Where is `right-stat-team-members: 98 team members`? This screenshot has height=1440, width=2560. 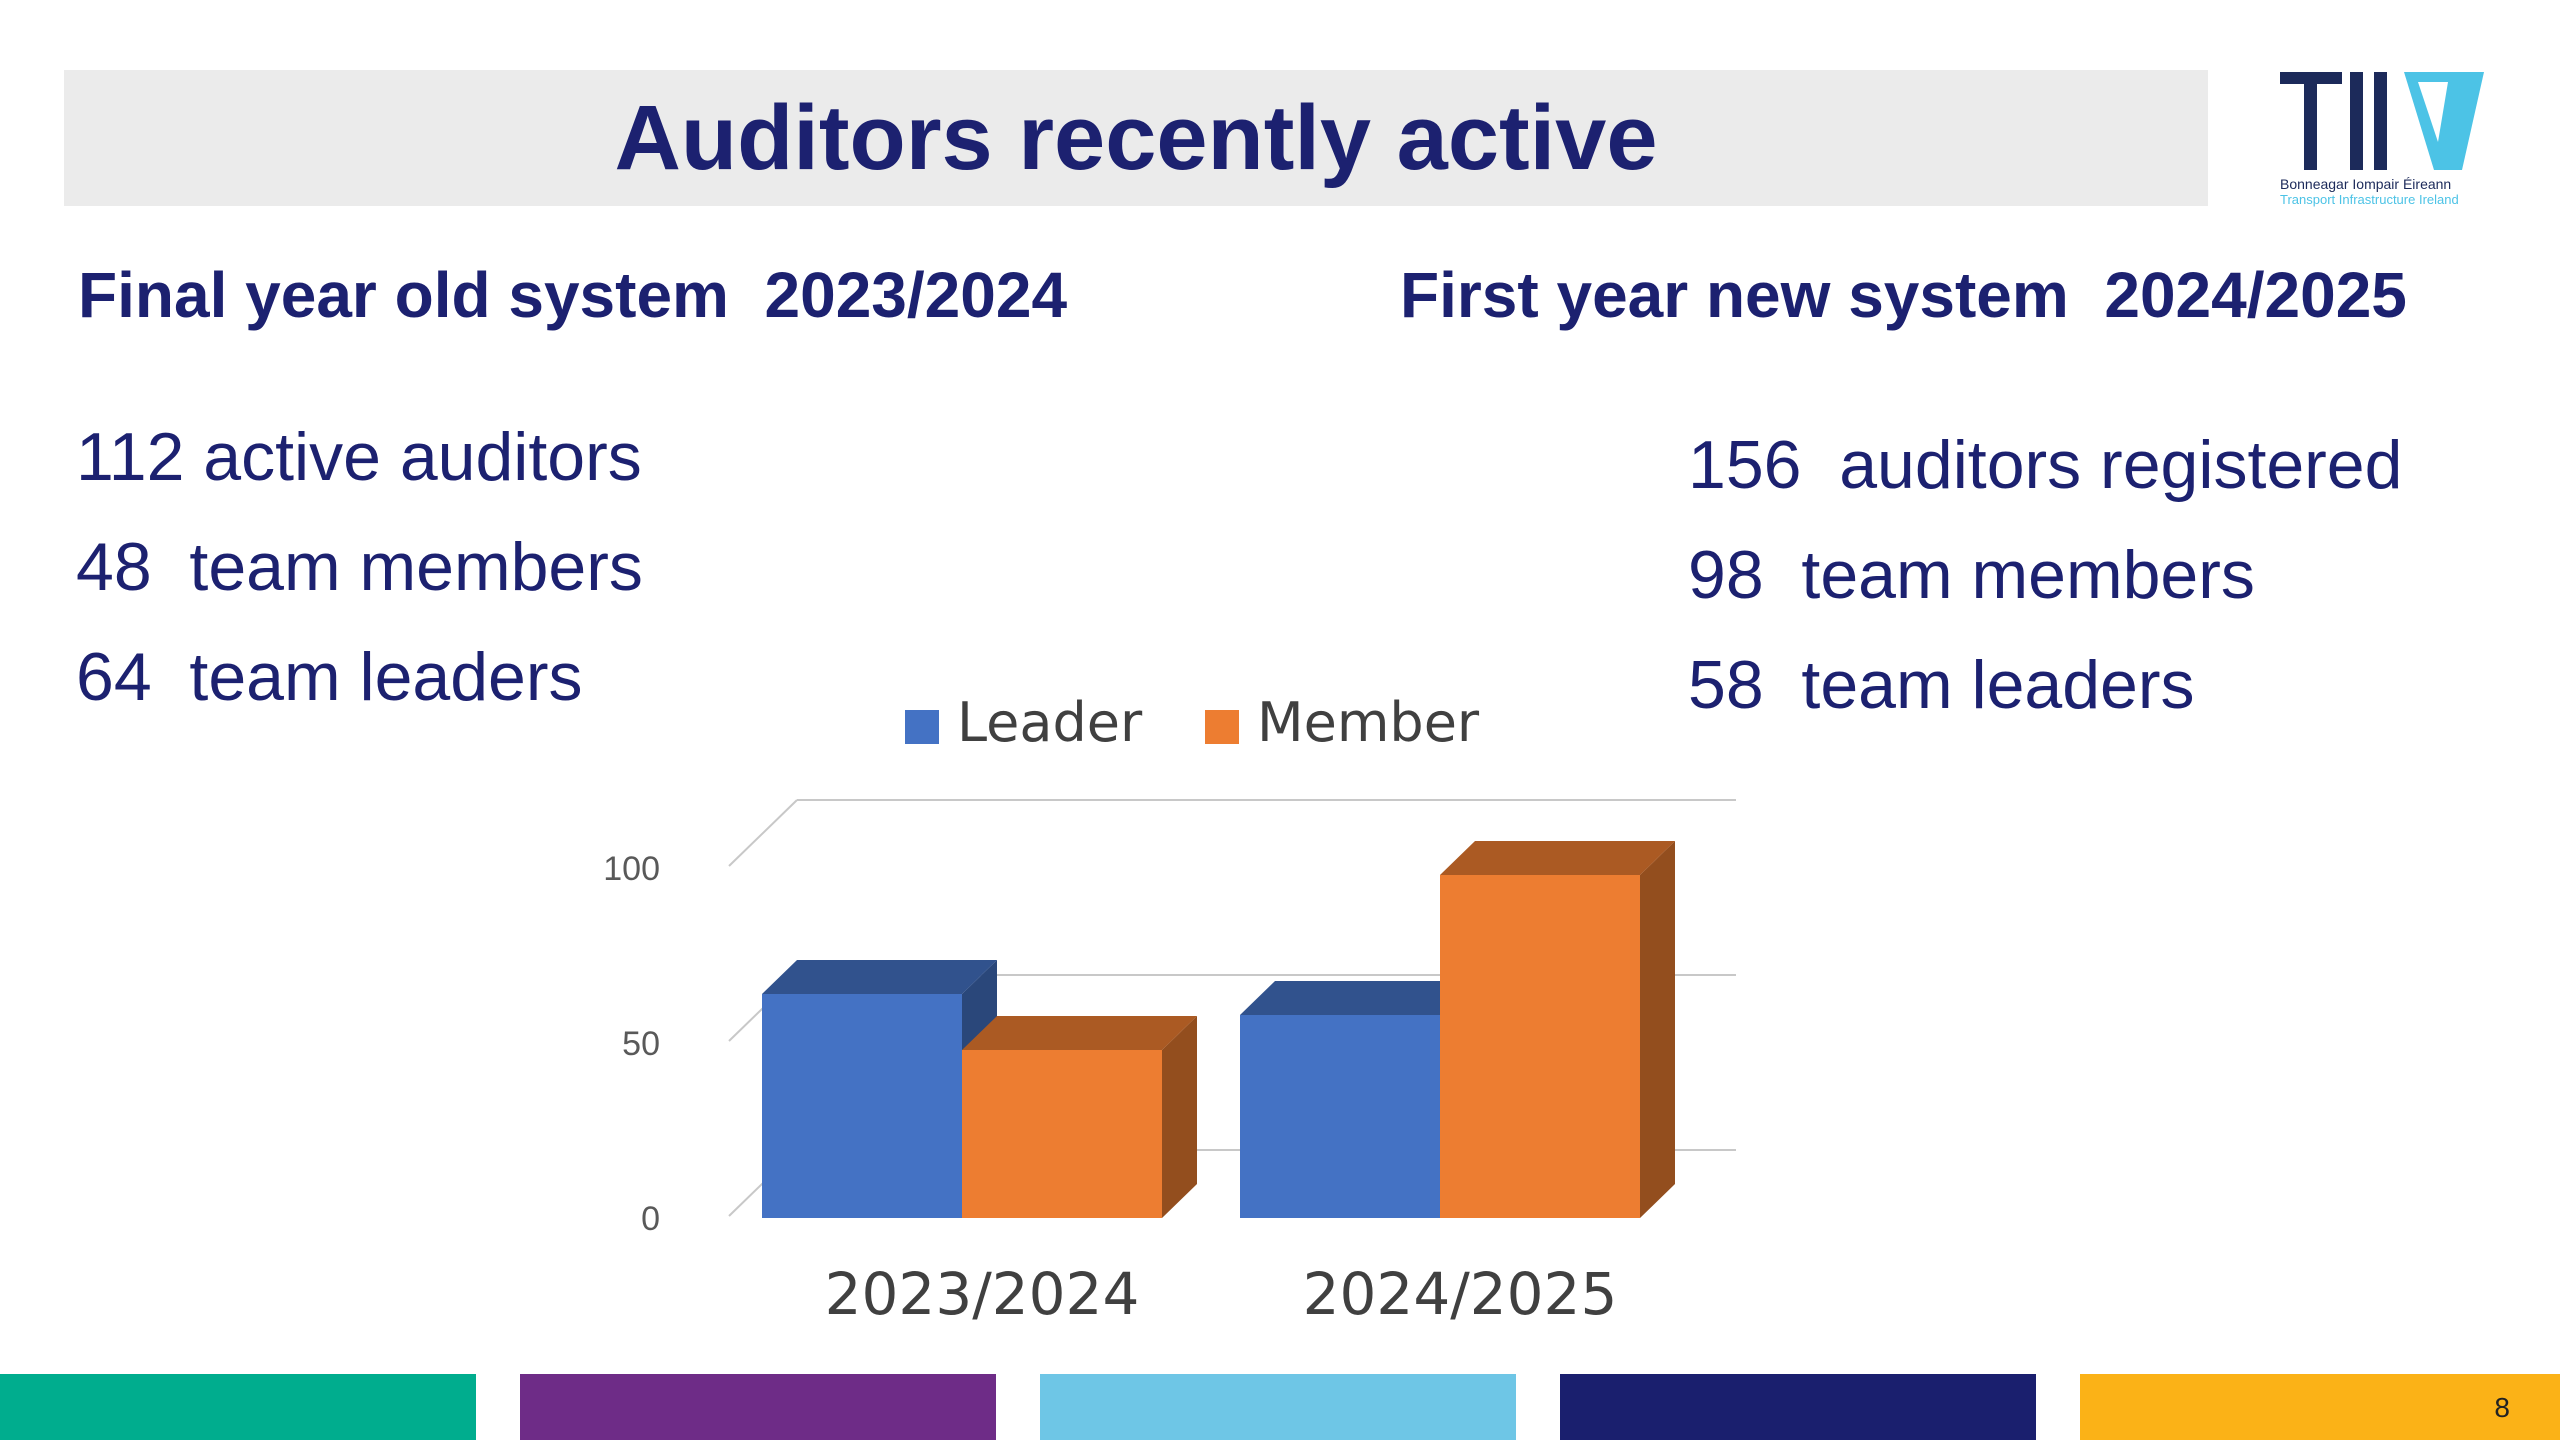 right-stat-team-members: 98 team members is located at coordinates (1971, 575).